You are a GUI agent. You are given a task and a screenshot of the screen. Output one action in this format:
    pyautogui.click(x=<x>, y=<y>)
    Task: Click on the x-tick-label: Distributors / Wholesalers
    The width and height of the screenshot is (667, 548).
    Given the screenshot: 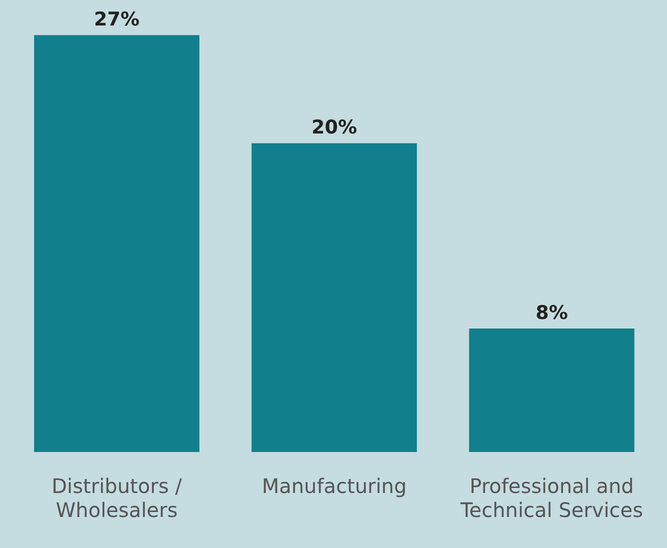 What is the action you would take?
    pyautogui.click(x=117, y=498)
    